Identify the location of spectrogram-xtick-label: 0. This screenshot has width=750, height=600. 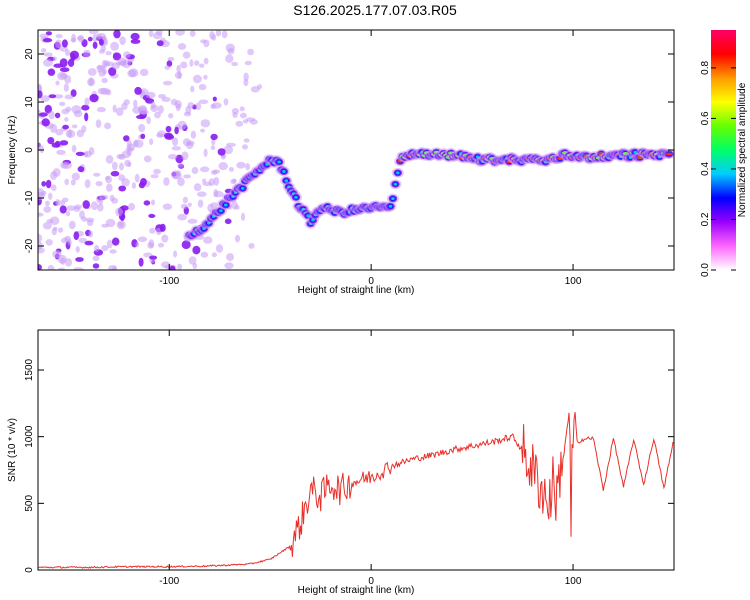
(371, 281).